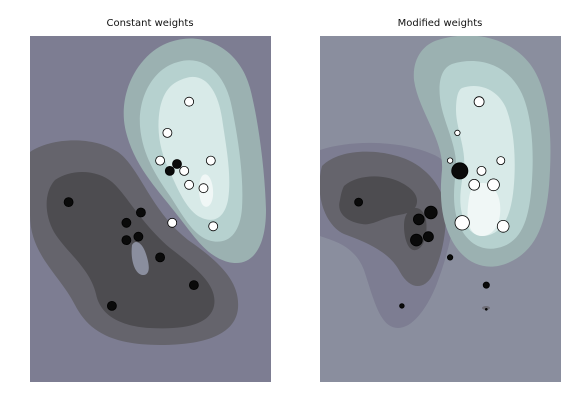 This screenshot has width=587, height=408. What do you see at coordinates (140, 258) in the screenshot?
I see `contour-region-dark-core` at bounding box center [140, 258].